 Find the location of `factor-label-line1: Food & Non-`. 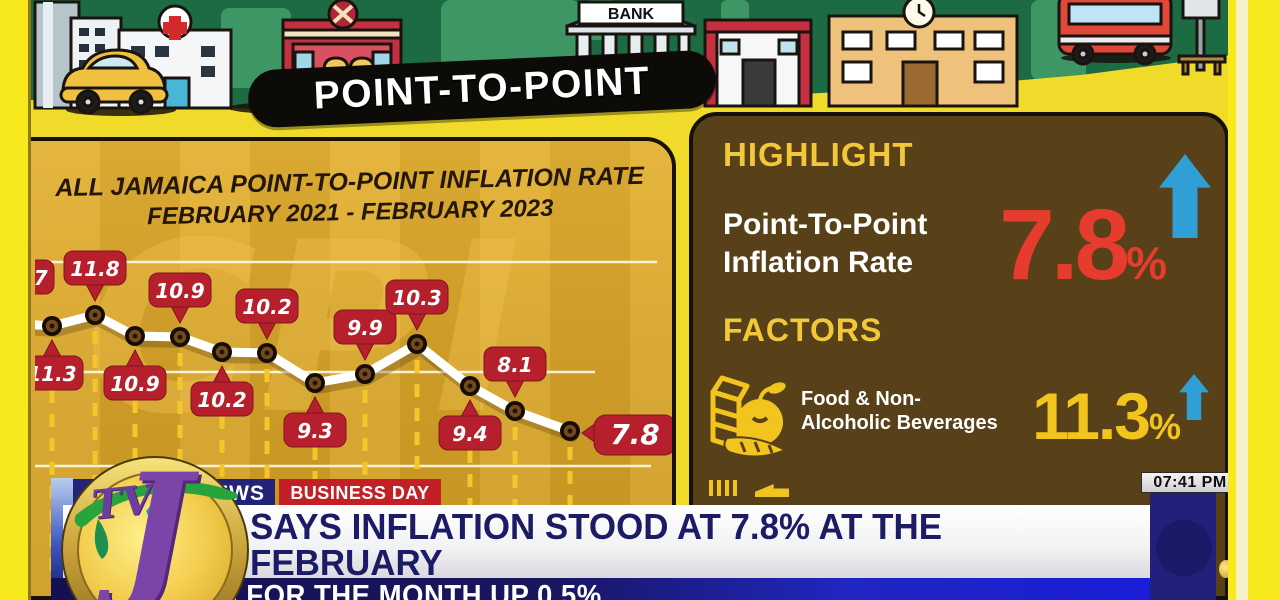

factor-label-line1: Food & Non- is located at coordinates (861, 399).